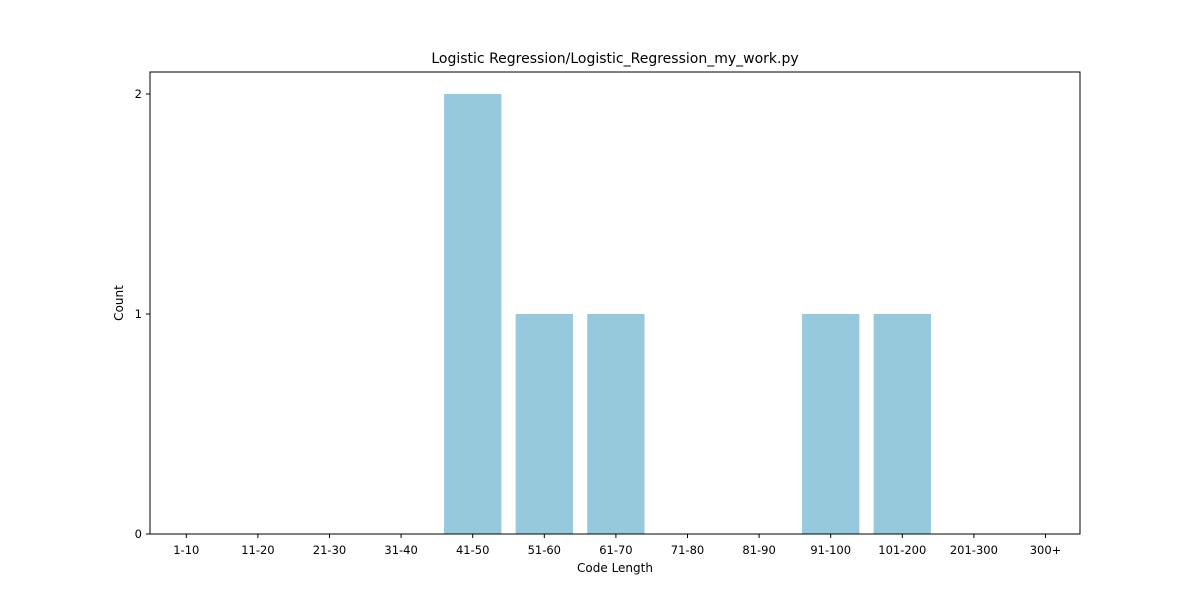 The height and width of the screenshot is (600, 1200). I want to click on x-tick-label: 1-10, so click(186, 550).